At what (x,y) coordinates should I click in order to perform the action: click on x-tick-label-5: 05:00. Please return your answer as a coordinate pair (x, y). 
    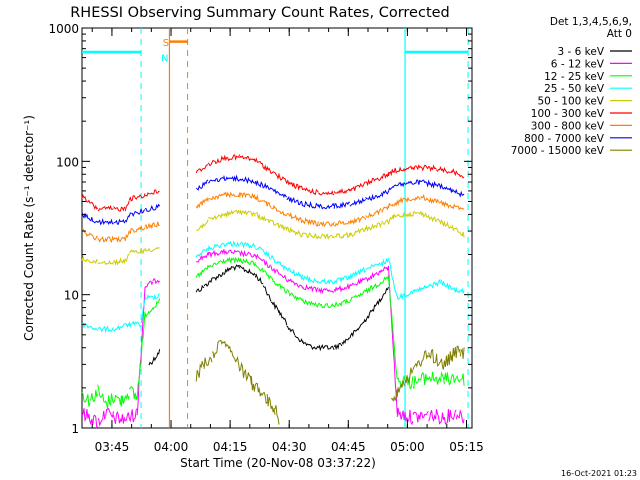
    Looking at the image, I should click on (407, 447).